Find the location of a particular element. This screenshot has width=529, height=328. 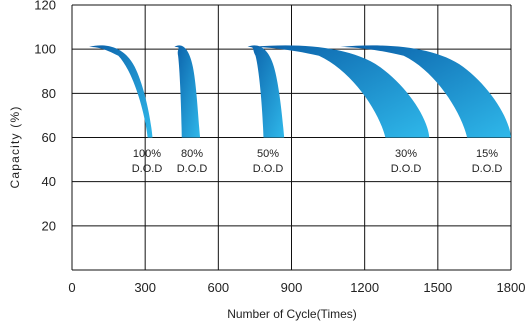

x-tick-label: 300 is located at coordinates (145, 287).